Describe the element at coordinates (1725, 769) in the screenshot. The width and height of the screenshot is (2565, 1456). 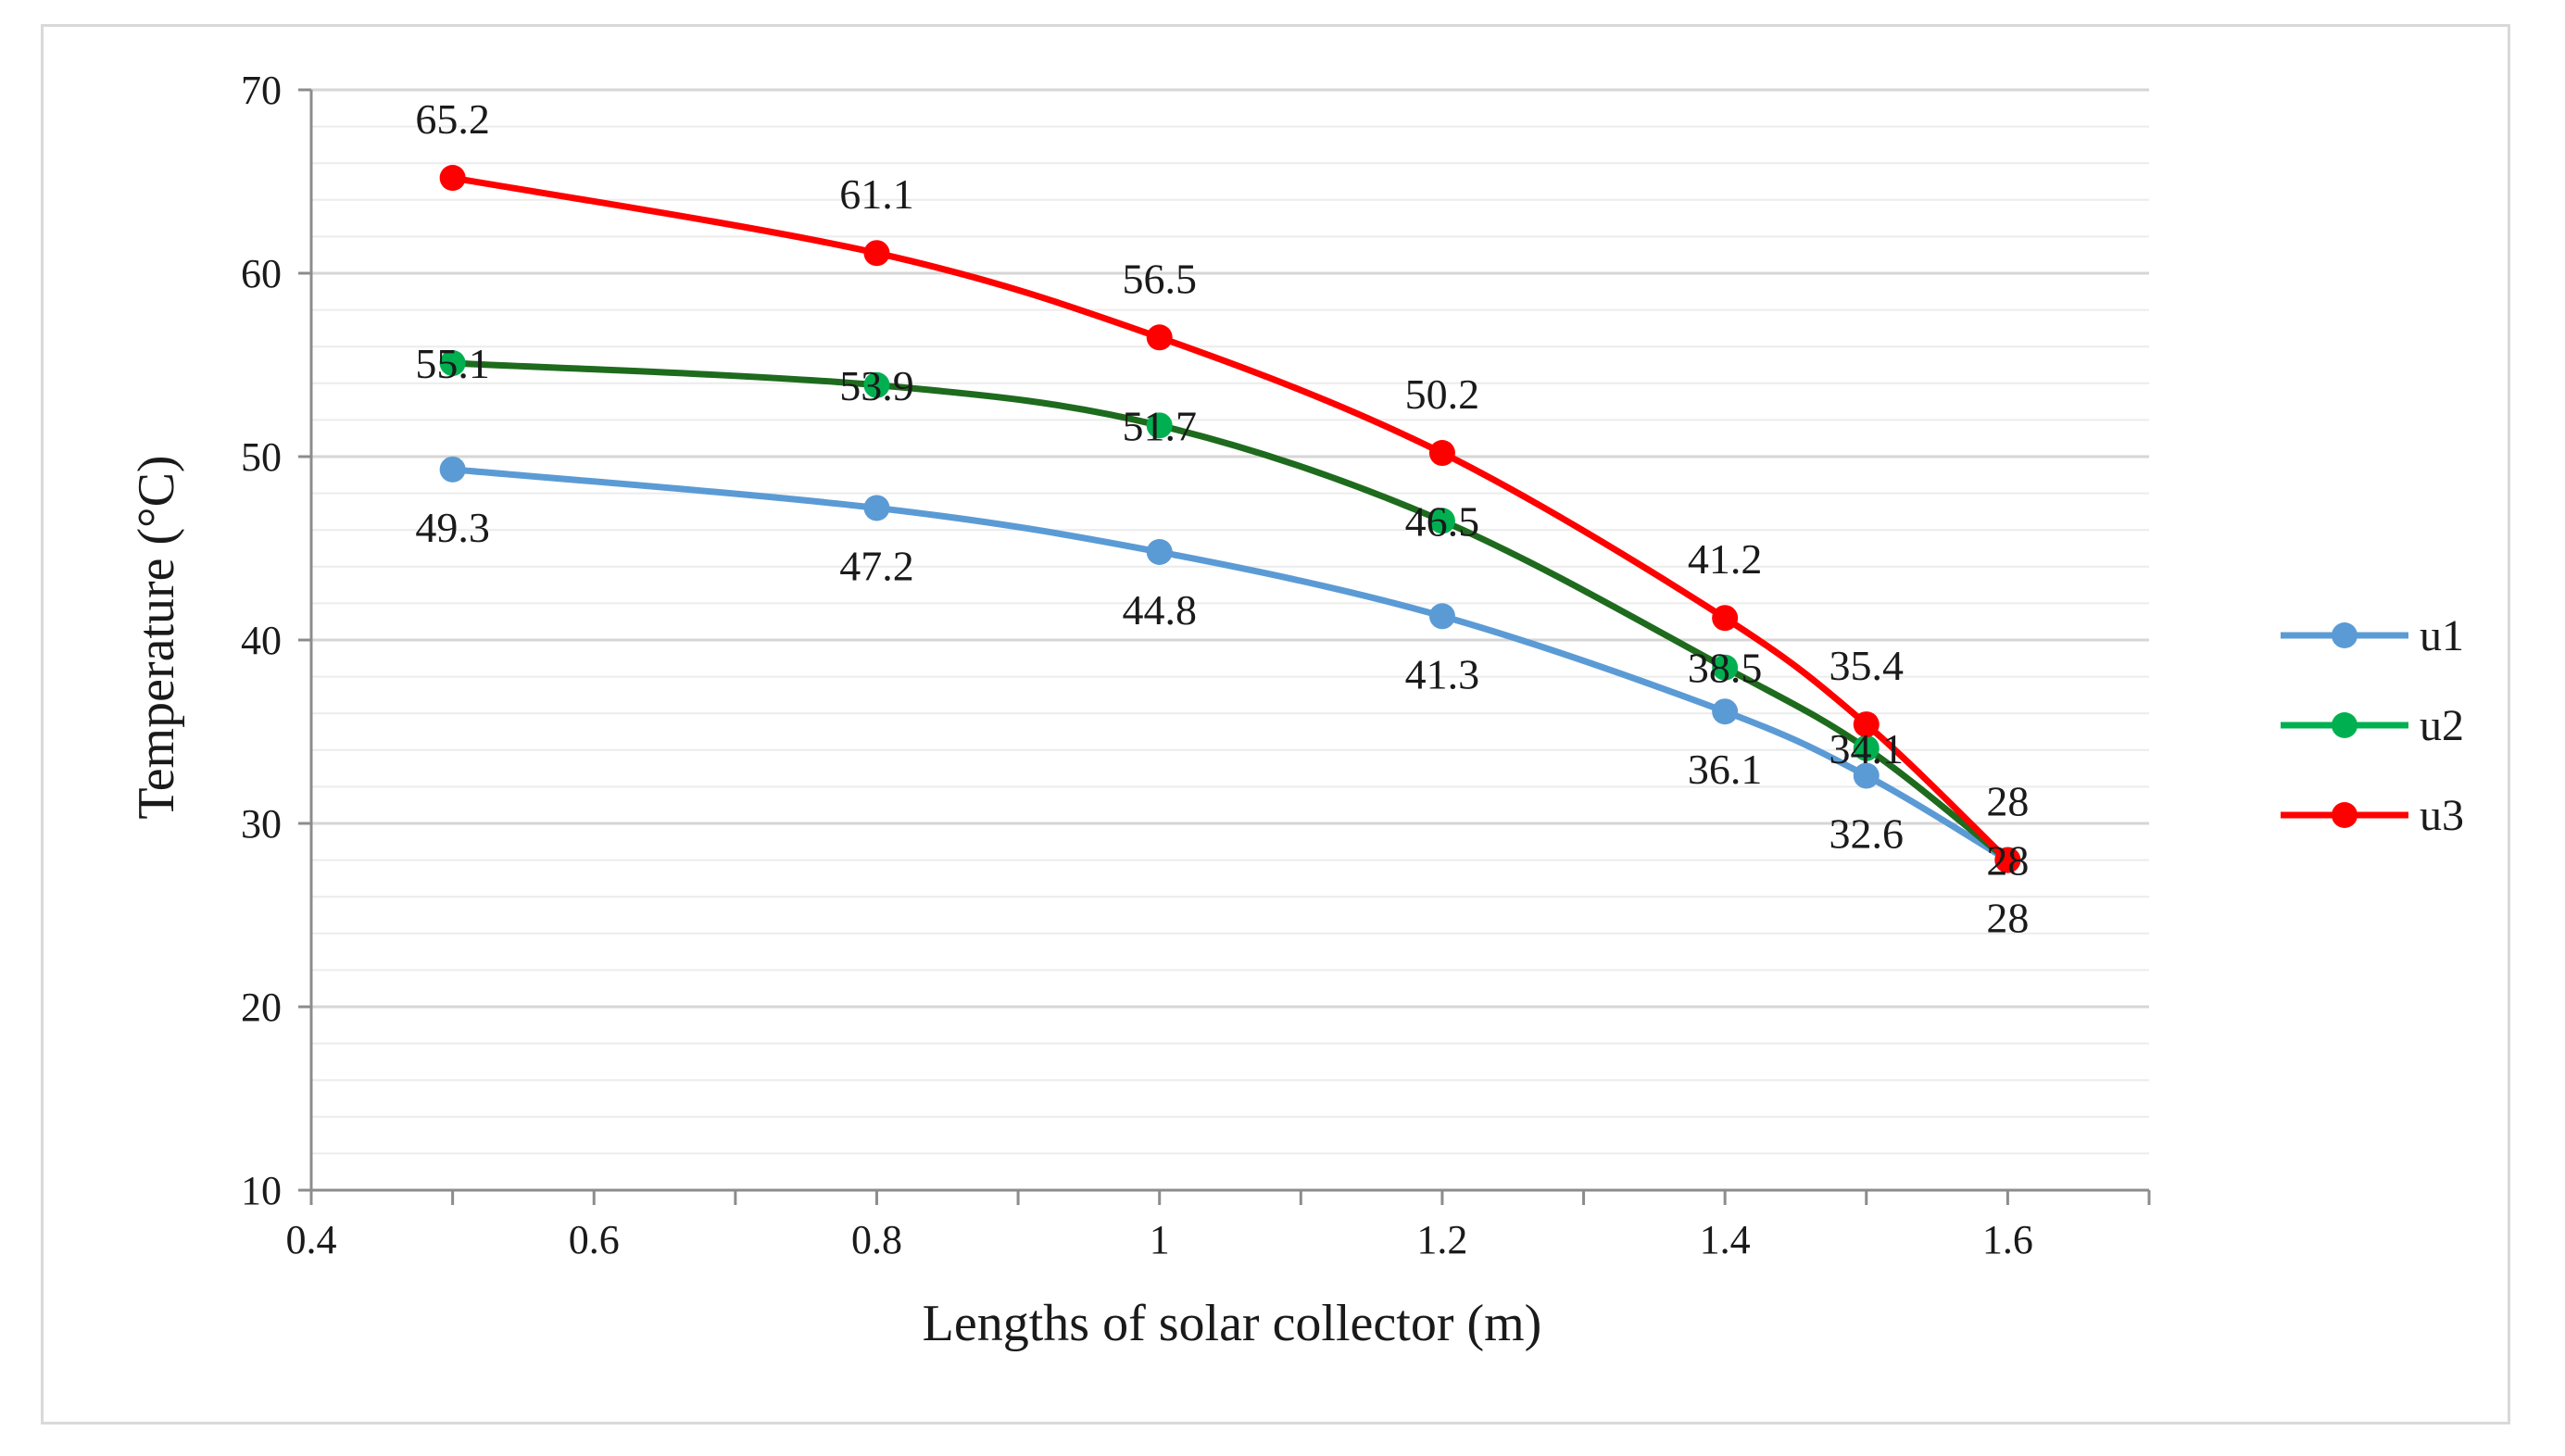
I see `data-label-u1: 36.1` at that location.